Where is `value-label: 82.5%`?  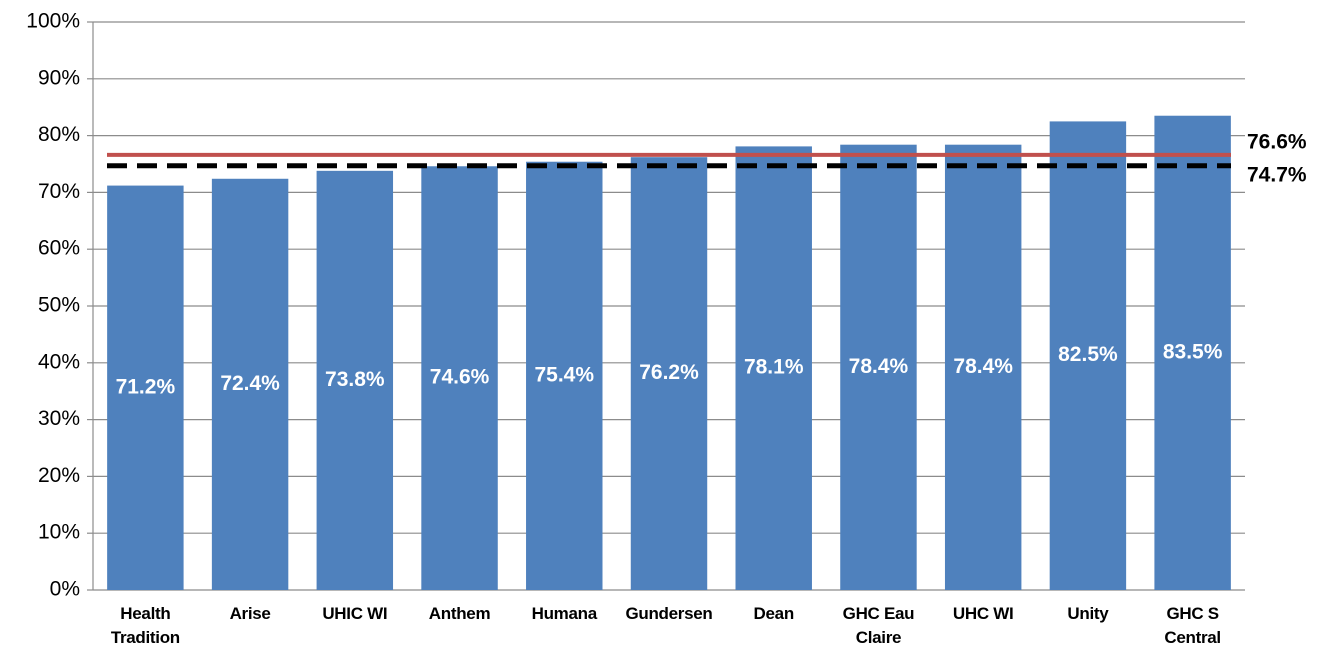 value-label: 82.5% is located at coordinates (1088, 354).